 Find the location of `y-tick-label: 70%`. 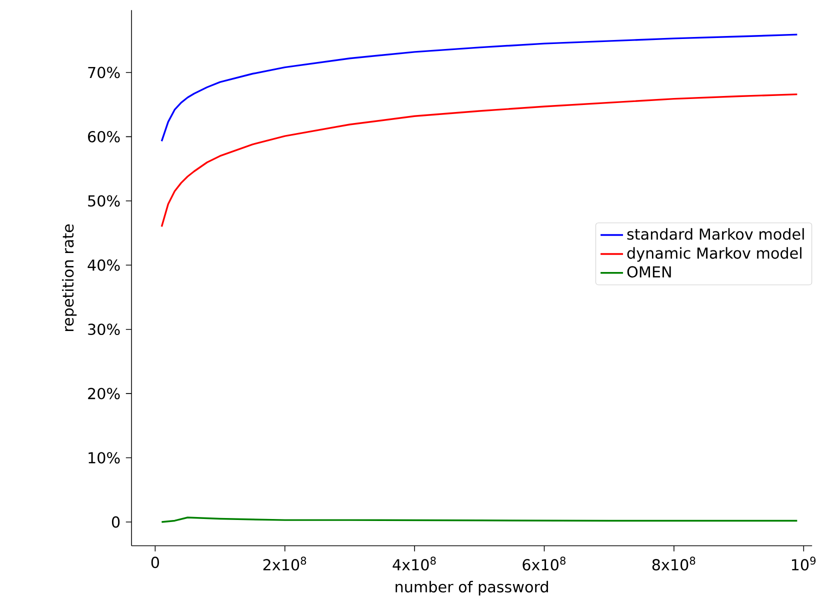

y-tick-label: 70% is located at coordinates (104, 72).